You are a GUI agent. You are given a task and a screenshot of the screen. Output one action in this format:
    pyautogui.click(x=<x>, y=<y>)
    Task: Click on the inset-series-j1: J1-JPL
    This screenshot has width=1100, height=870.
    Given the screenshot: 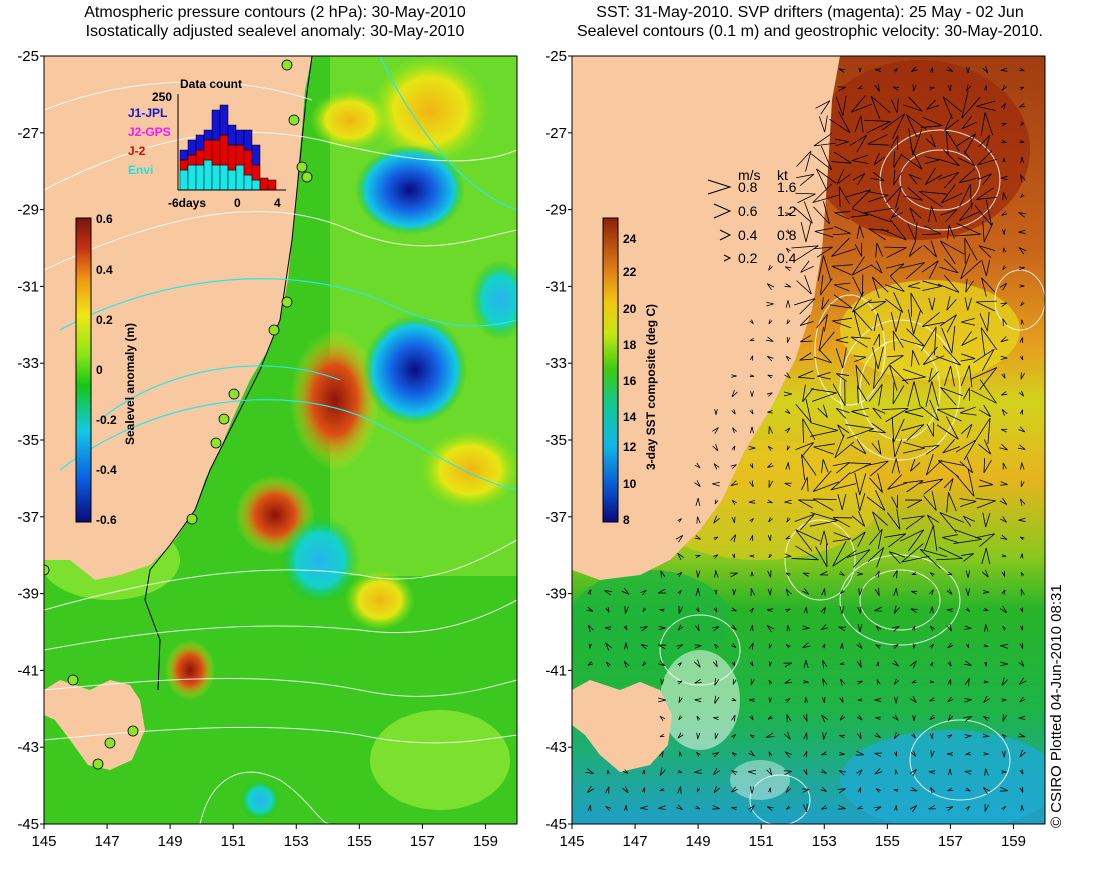 What is the action you would take?
    pyautogui.click(x=147, y=113)
    